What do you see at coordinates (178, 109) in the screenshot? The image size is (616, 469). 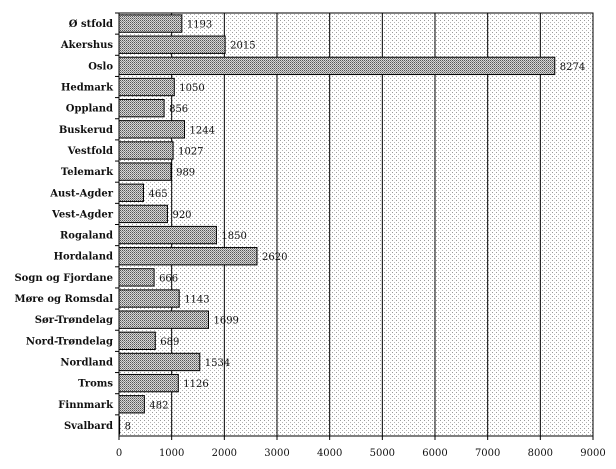 I see `value-label: 856` at bounding box center [178, 109].